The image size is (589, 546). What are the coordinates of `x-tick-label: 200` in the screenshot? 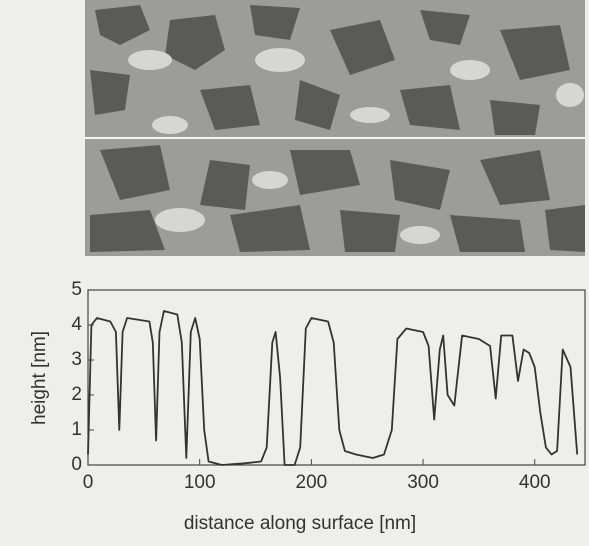 It's located at (312, 482).